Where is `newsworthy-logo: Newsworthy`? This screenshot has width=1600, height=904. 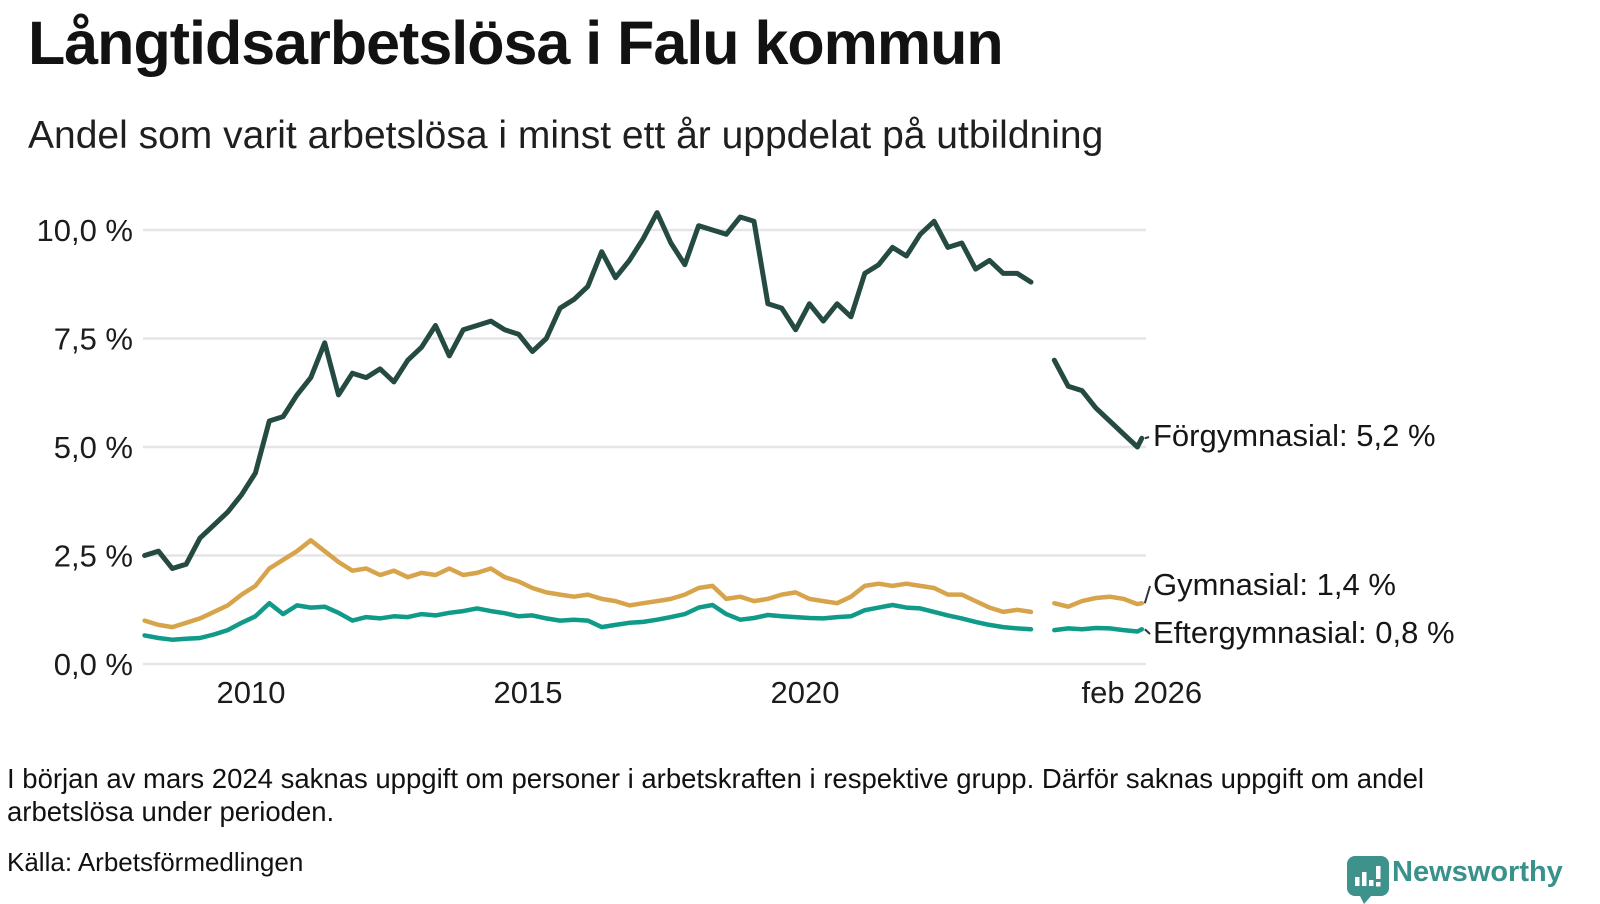
newsworthy-logo: Newsworthy is located at coordinates (1470, 873).